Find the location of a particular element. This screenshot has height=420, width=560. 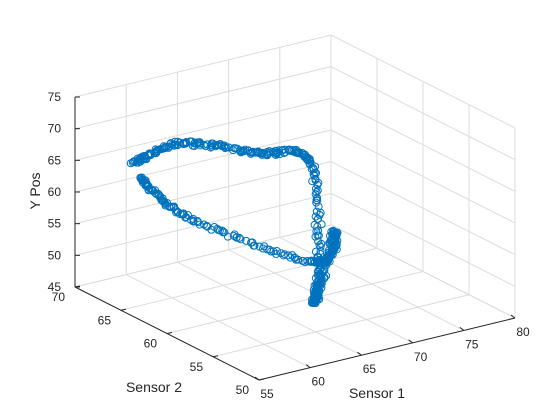

x-tick-label: 55 is located at coordinates (267, 394).